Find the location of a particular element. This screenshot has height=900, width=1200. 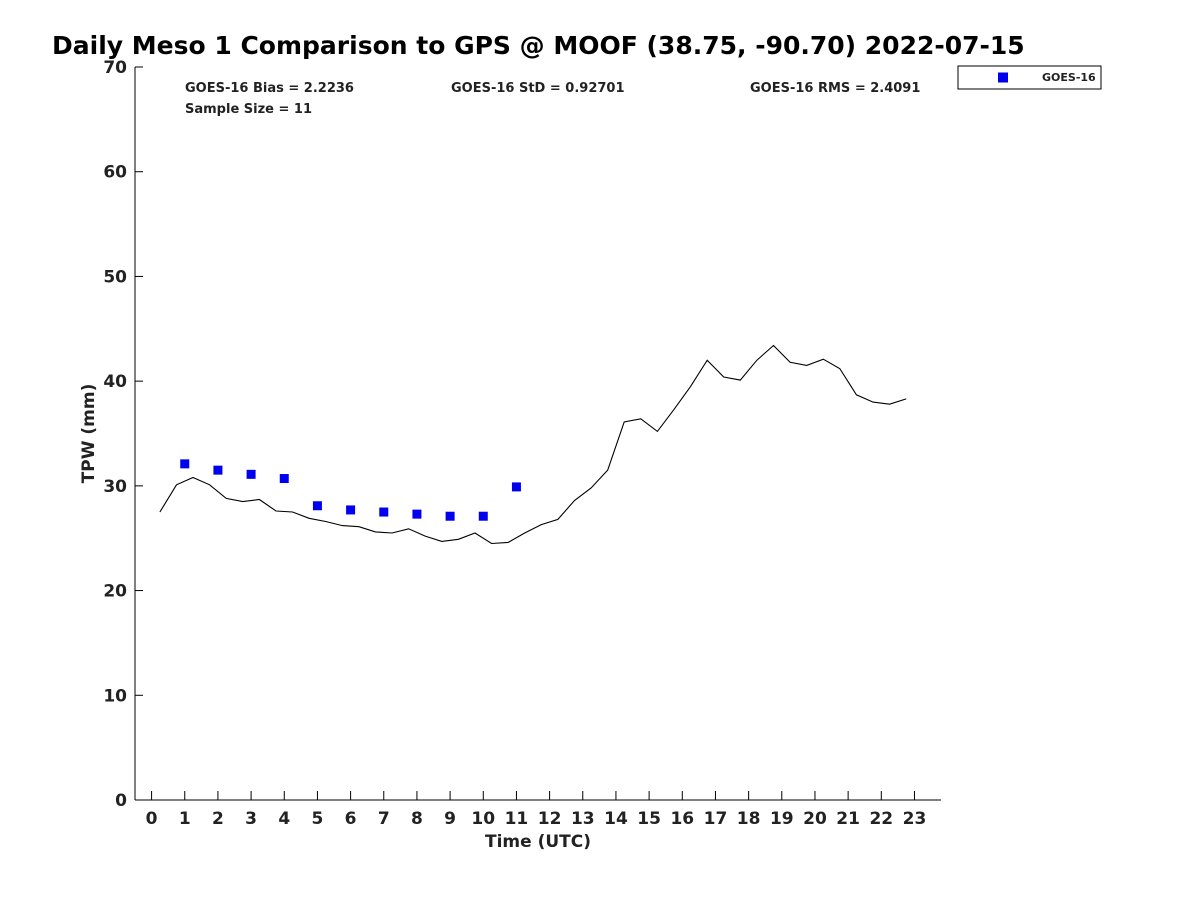

legend-box is located at coordinates (1029, 77).